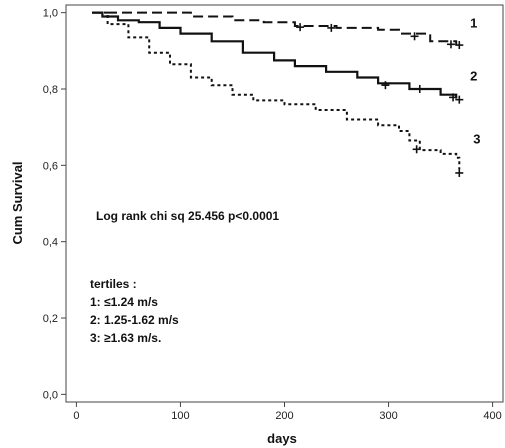 Image resolution: width=505 pixels, height=448 pixels. Describe the element at coordinates (50, 243) in the screenshot. I see `y-tick-label: 0,4` at that location.